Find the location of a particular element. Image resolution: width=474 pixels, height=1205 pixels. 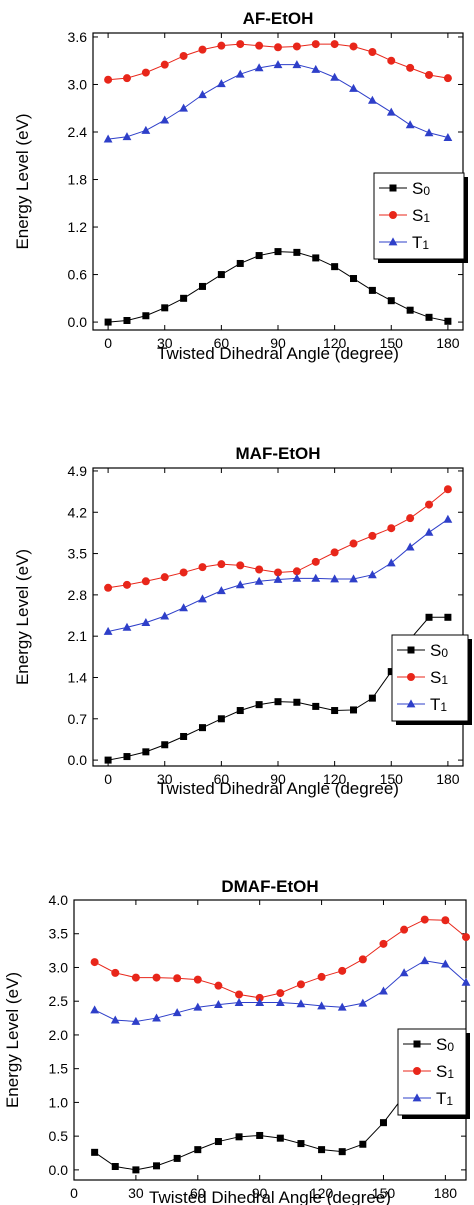

x-tick-label: 180 is located at coordinates (448, 779).